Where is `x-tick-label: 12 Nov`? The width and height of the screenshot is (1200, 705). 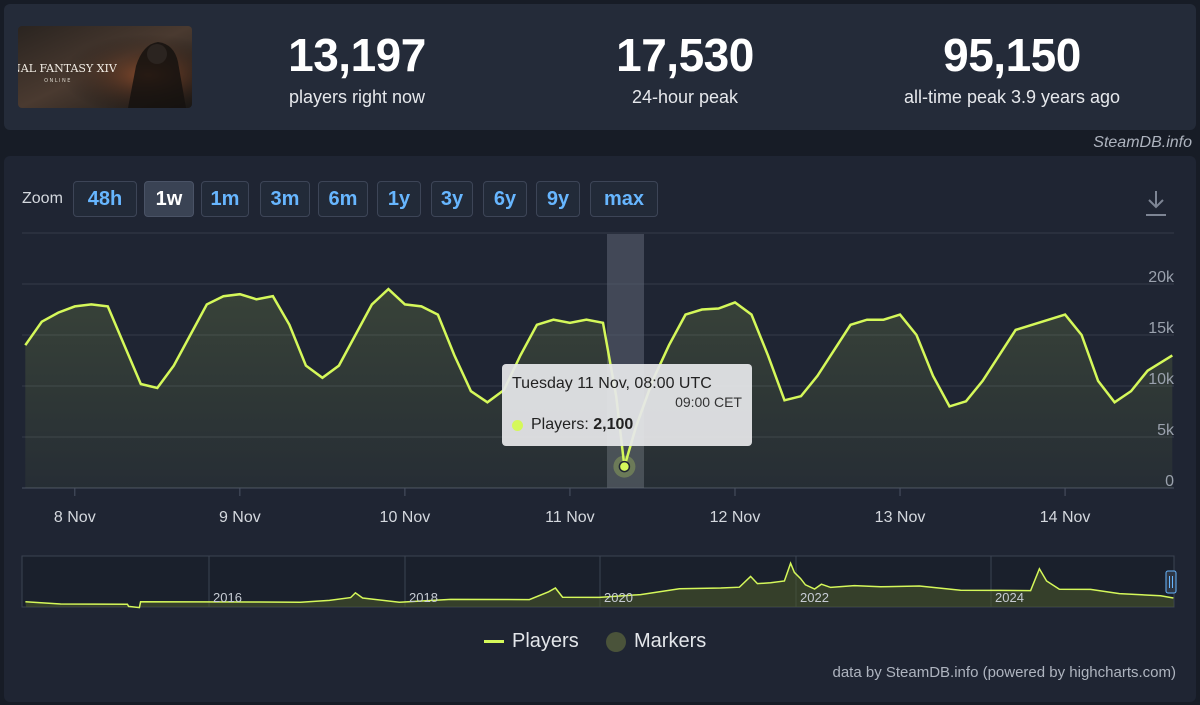 x-tick-label: 12 Nov is located at coordinates (735, 517).